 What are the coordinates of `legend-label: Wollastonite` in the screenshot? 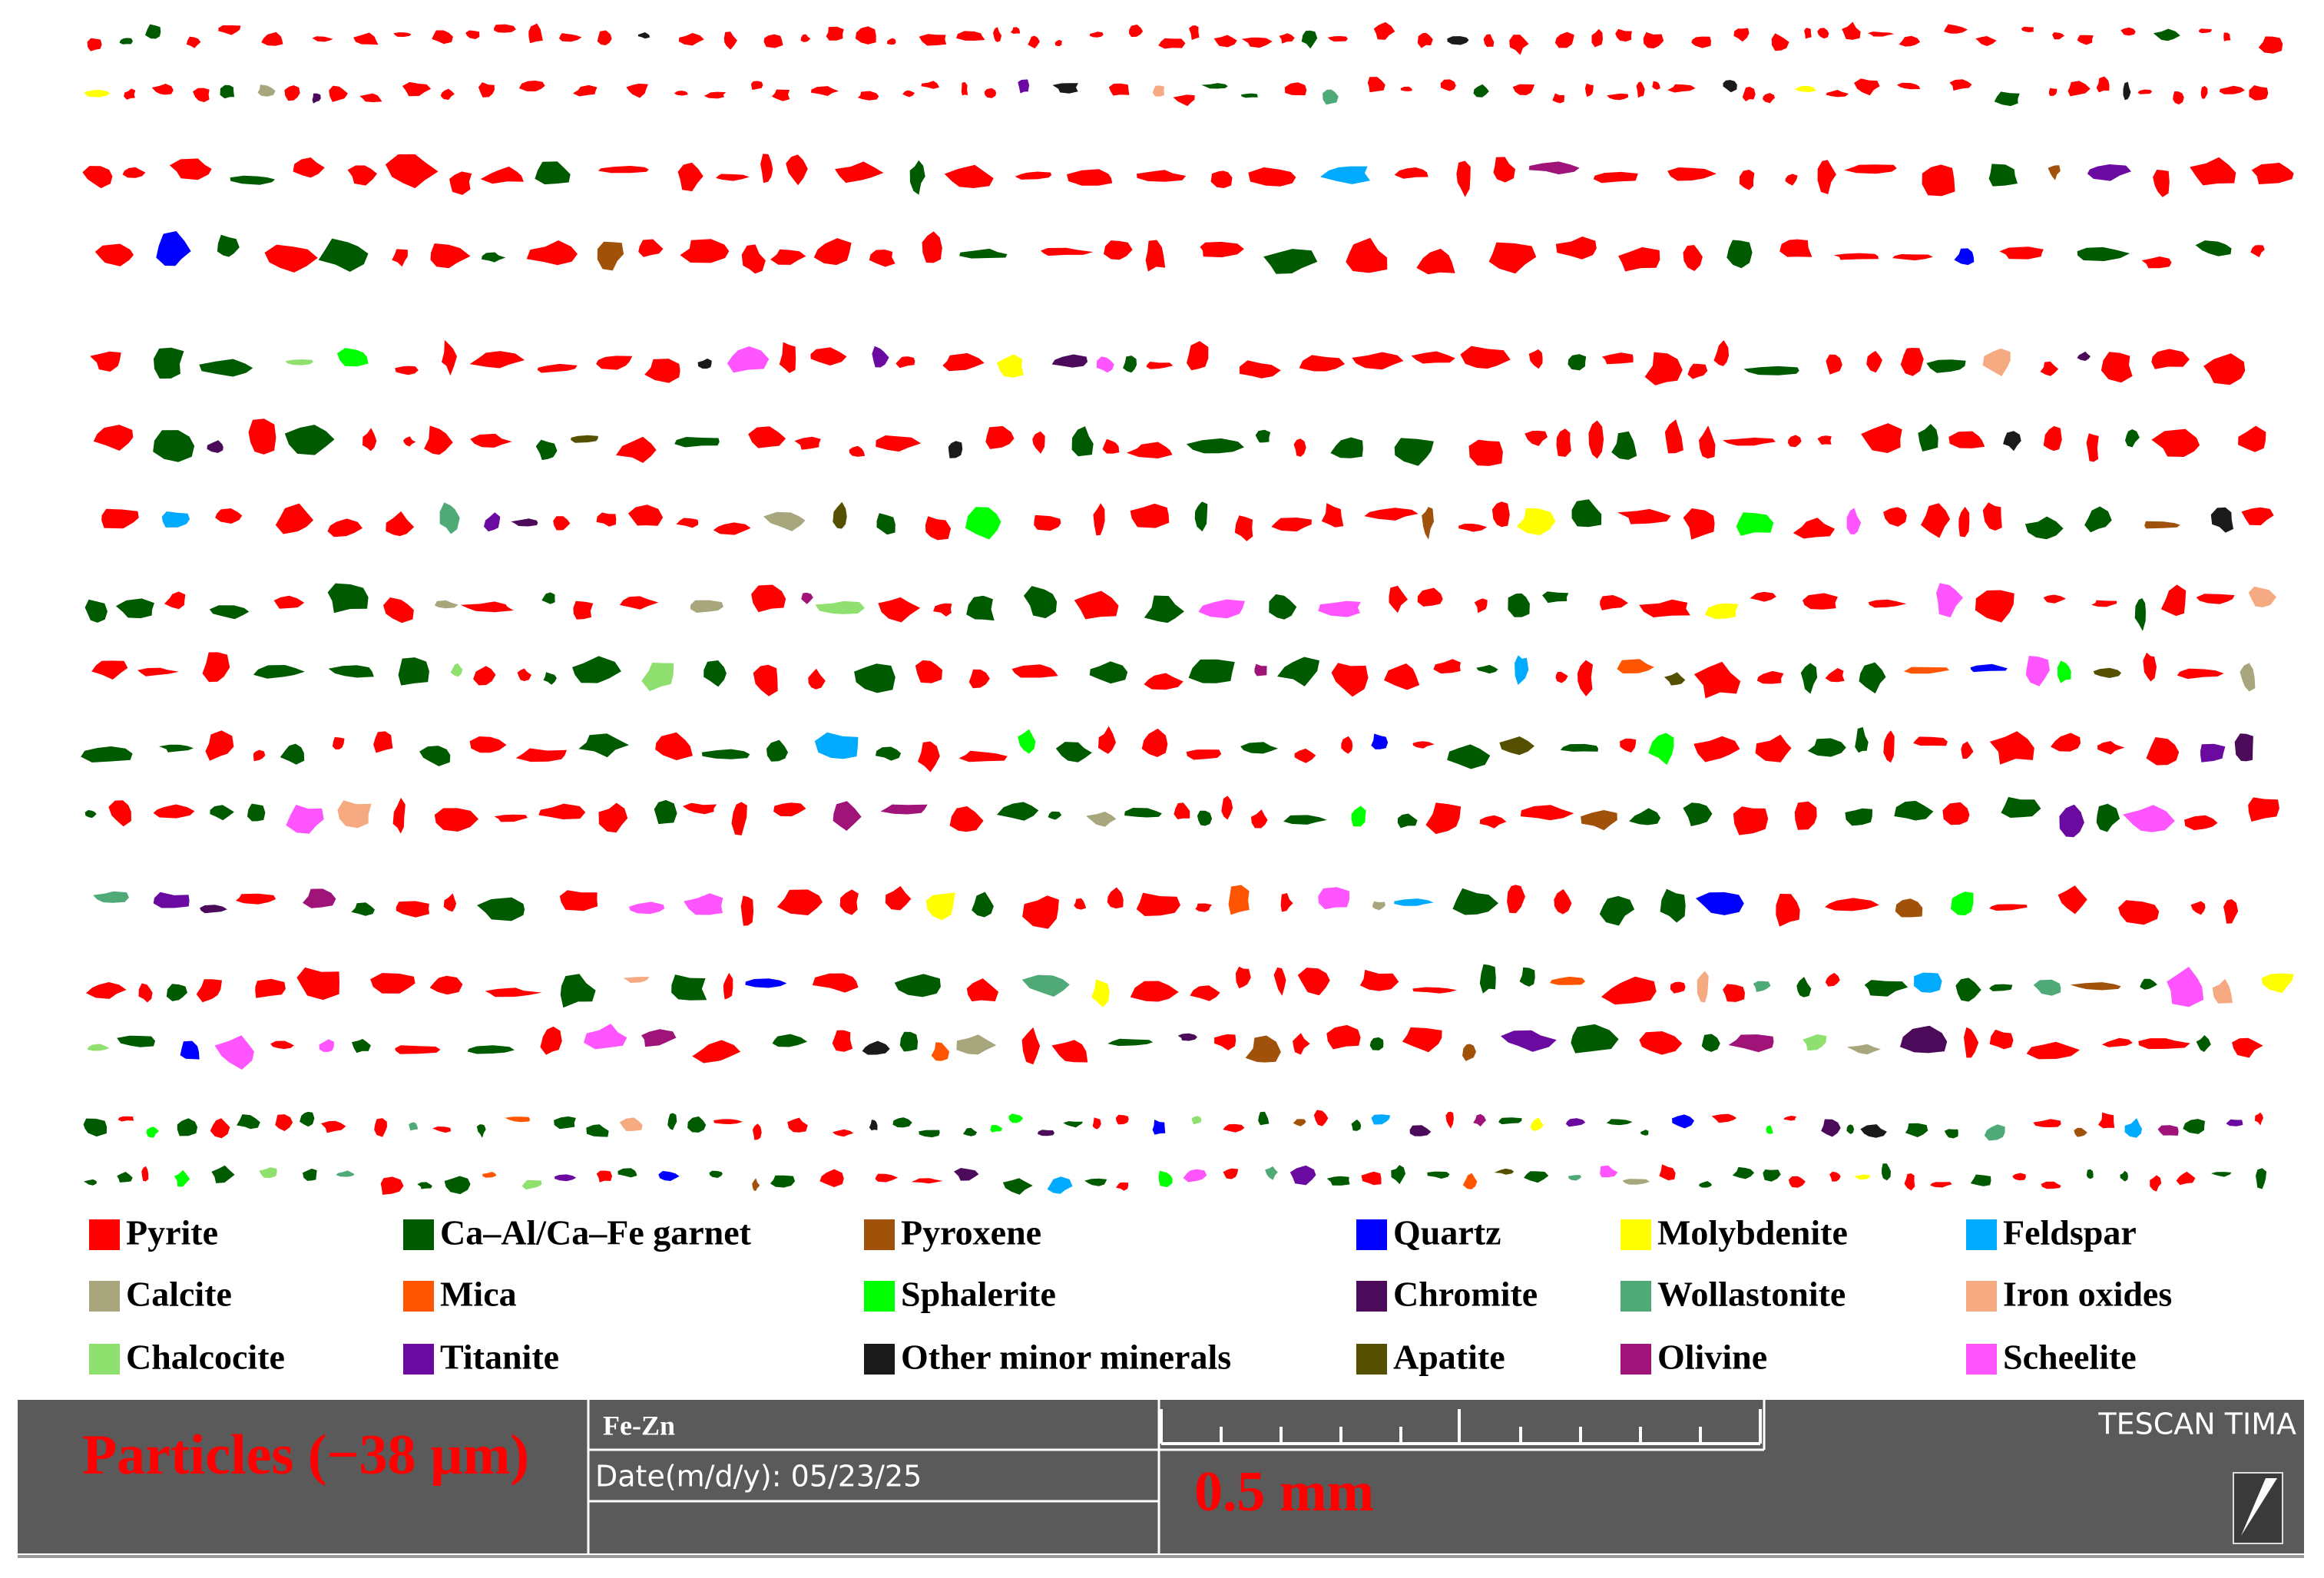 It's located at (1751, 1294).